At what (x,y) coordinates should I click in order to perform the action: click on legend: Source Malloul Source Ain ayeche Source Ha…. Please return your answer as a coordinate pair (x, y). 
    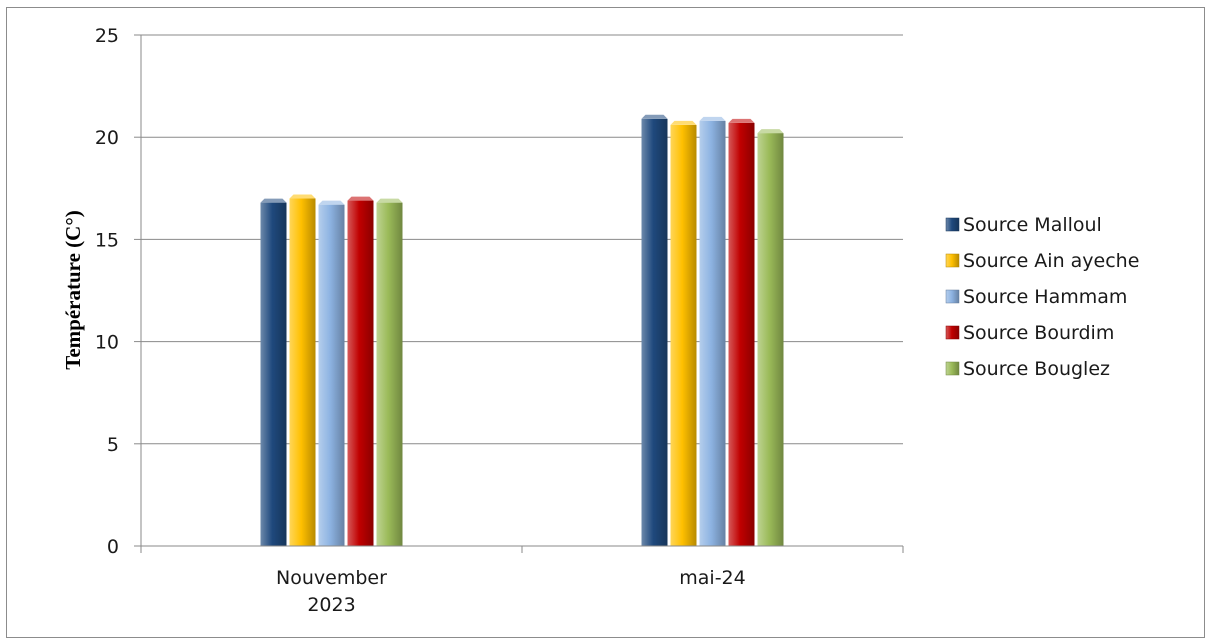
    Looking at the image, I should click on (1042, 297).